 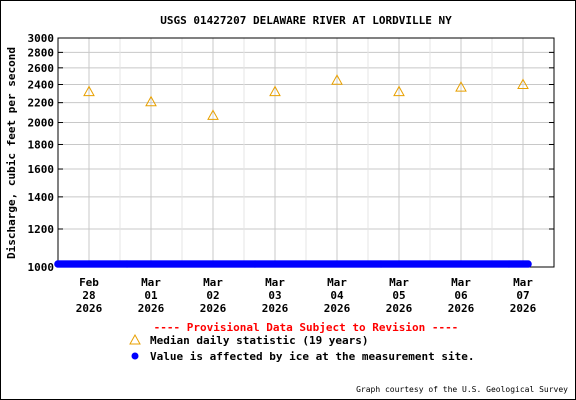 What do you see at coordinates (89, 282) in the screenshot?
I see `x-tick-label: Feb` at bounding box center [89, 282].